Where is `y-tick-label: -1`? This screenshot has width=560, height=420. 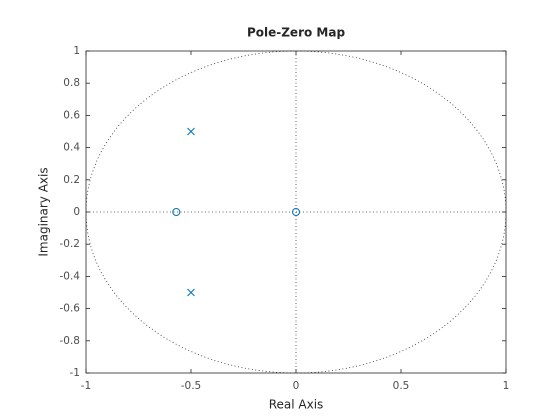
y-tick-label: -1 is located at coordinates (75, 373).